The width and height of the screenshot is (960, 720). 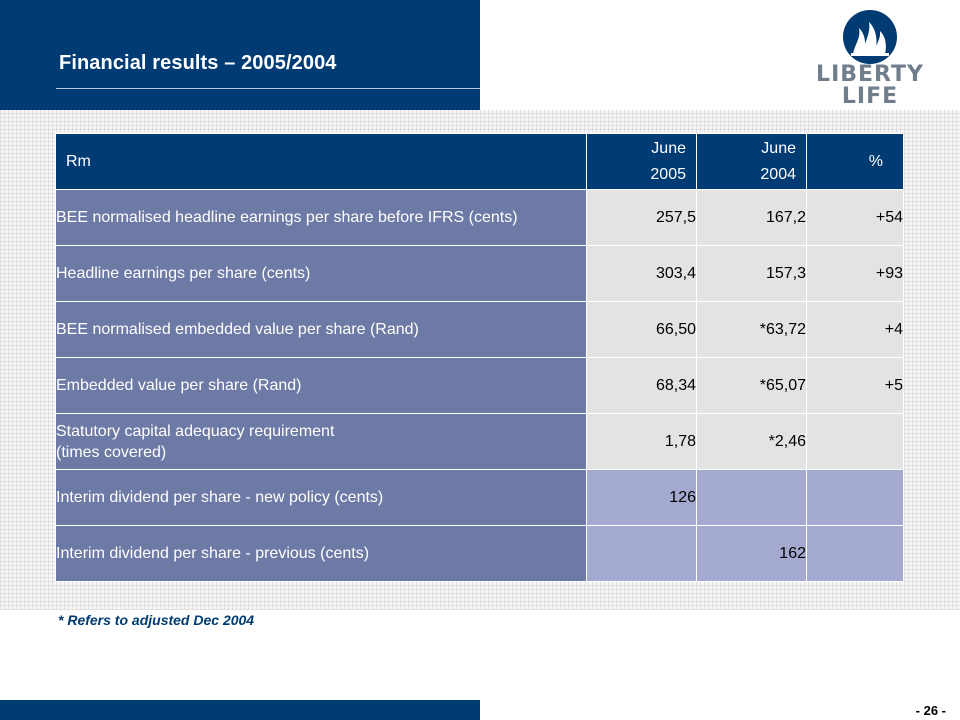 I want to click on table-header-row: Rm June 2005 June 2004 %, so click(x=479, y=161).